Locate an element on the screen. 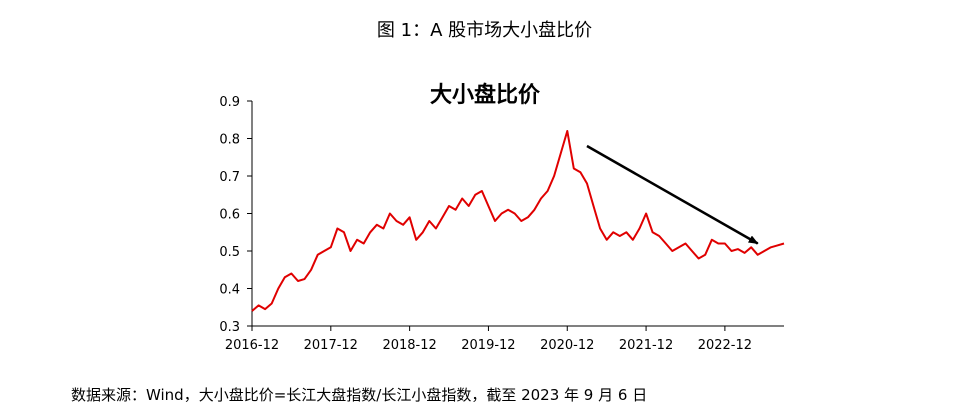 This screenshot has width=969, height=419. figure-title: 图 1：A 股市场大小盘比价 is located at coordinates (484, 30).